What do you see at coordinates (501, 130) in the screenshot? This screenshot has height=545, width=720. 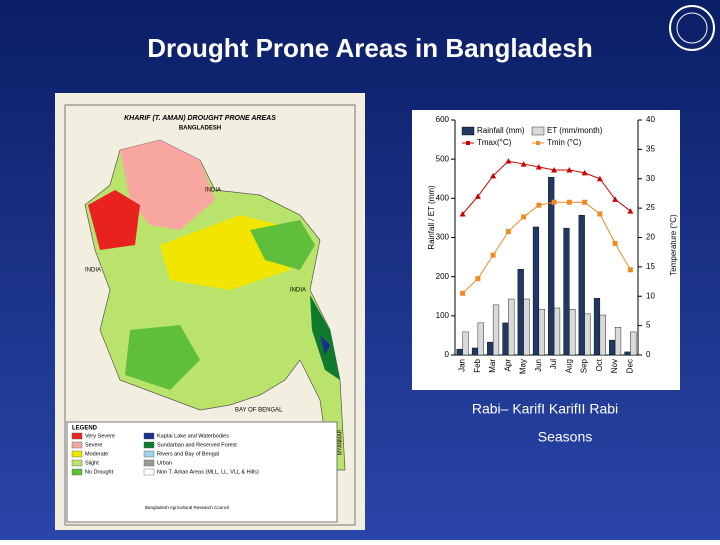 I see `legend-label: Rainfall (mm)` at bounding box center [501, 130].